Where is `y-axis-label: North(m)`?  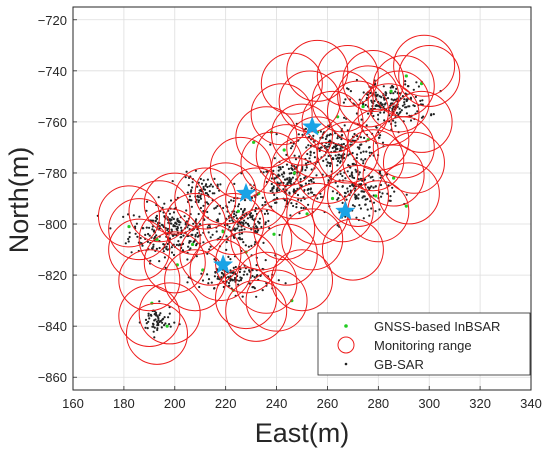 y-axis-label: North(m) is located at coordinates (19, 200).